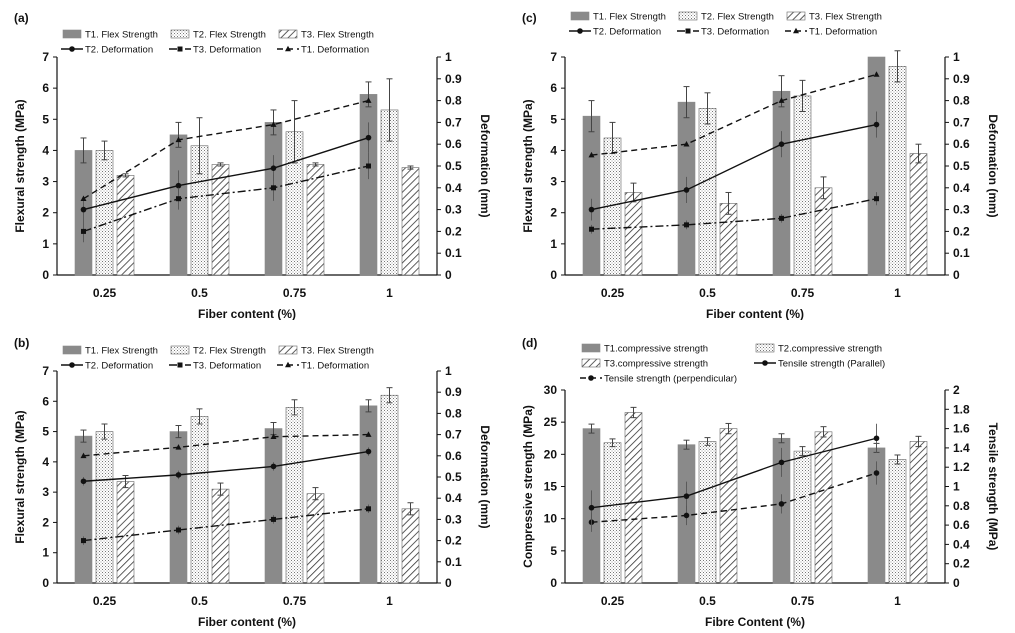 Image resolution: width=1015 pixels, height=633 pixels. Describe the element at coordinates (723, 32) in the screenshot. I see `legend-item: T3. Deformation` at that location.